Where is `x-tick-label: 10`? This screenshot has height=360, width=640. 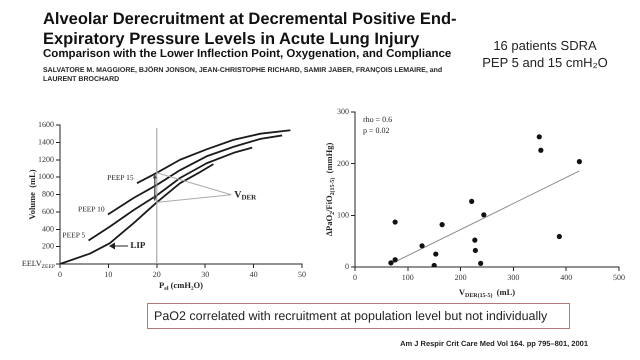 x-tick-label: 10 is located at coordinates (108, 274).